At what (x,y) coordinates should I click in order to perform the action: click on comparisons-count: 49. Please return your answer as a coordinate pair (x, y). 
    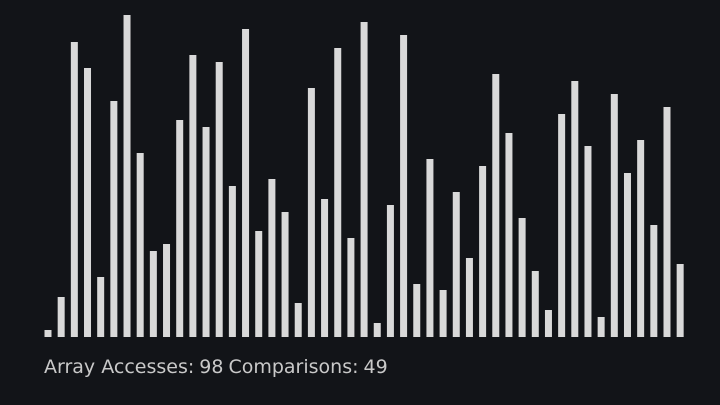
    Looking at the image, I should click on (375, 367).